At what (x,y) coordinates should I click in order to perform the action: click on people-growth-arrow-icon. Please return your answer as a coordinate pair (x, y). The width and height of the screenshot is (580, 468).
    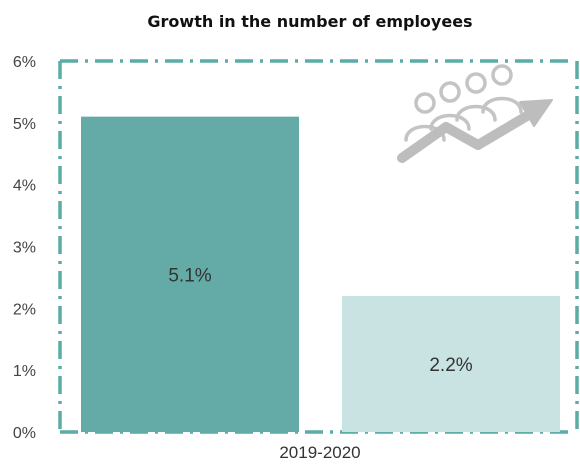
    Looking at the image, I should click on (475, 113).